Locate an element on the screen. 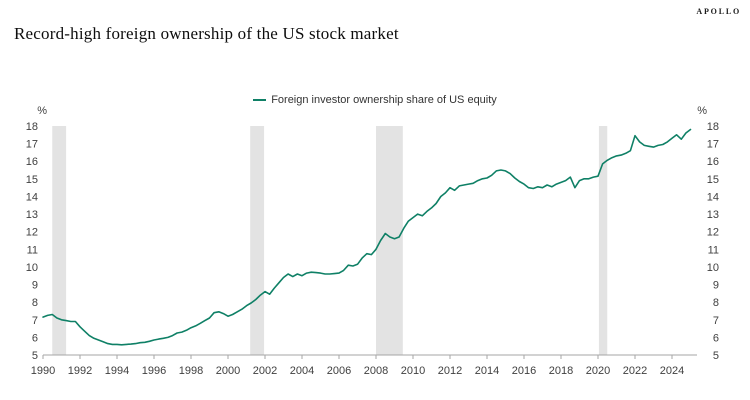  y-tick-label-right: 13 is located at coordinates (713, 215).